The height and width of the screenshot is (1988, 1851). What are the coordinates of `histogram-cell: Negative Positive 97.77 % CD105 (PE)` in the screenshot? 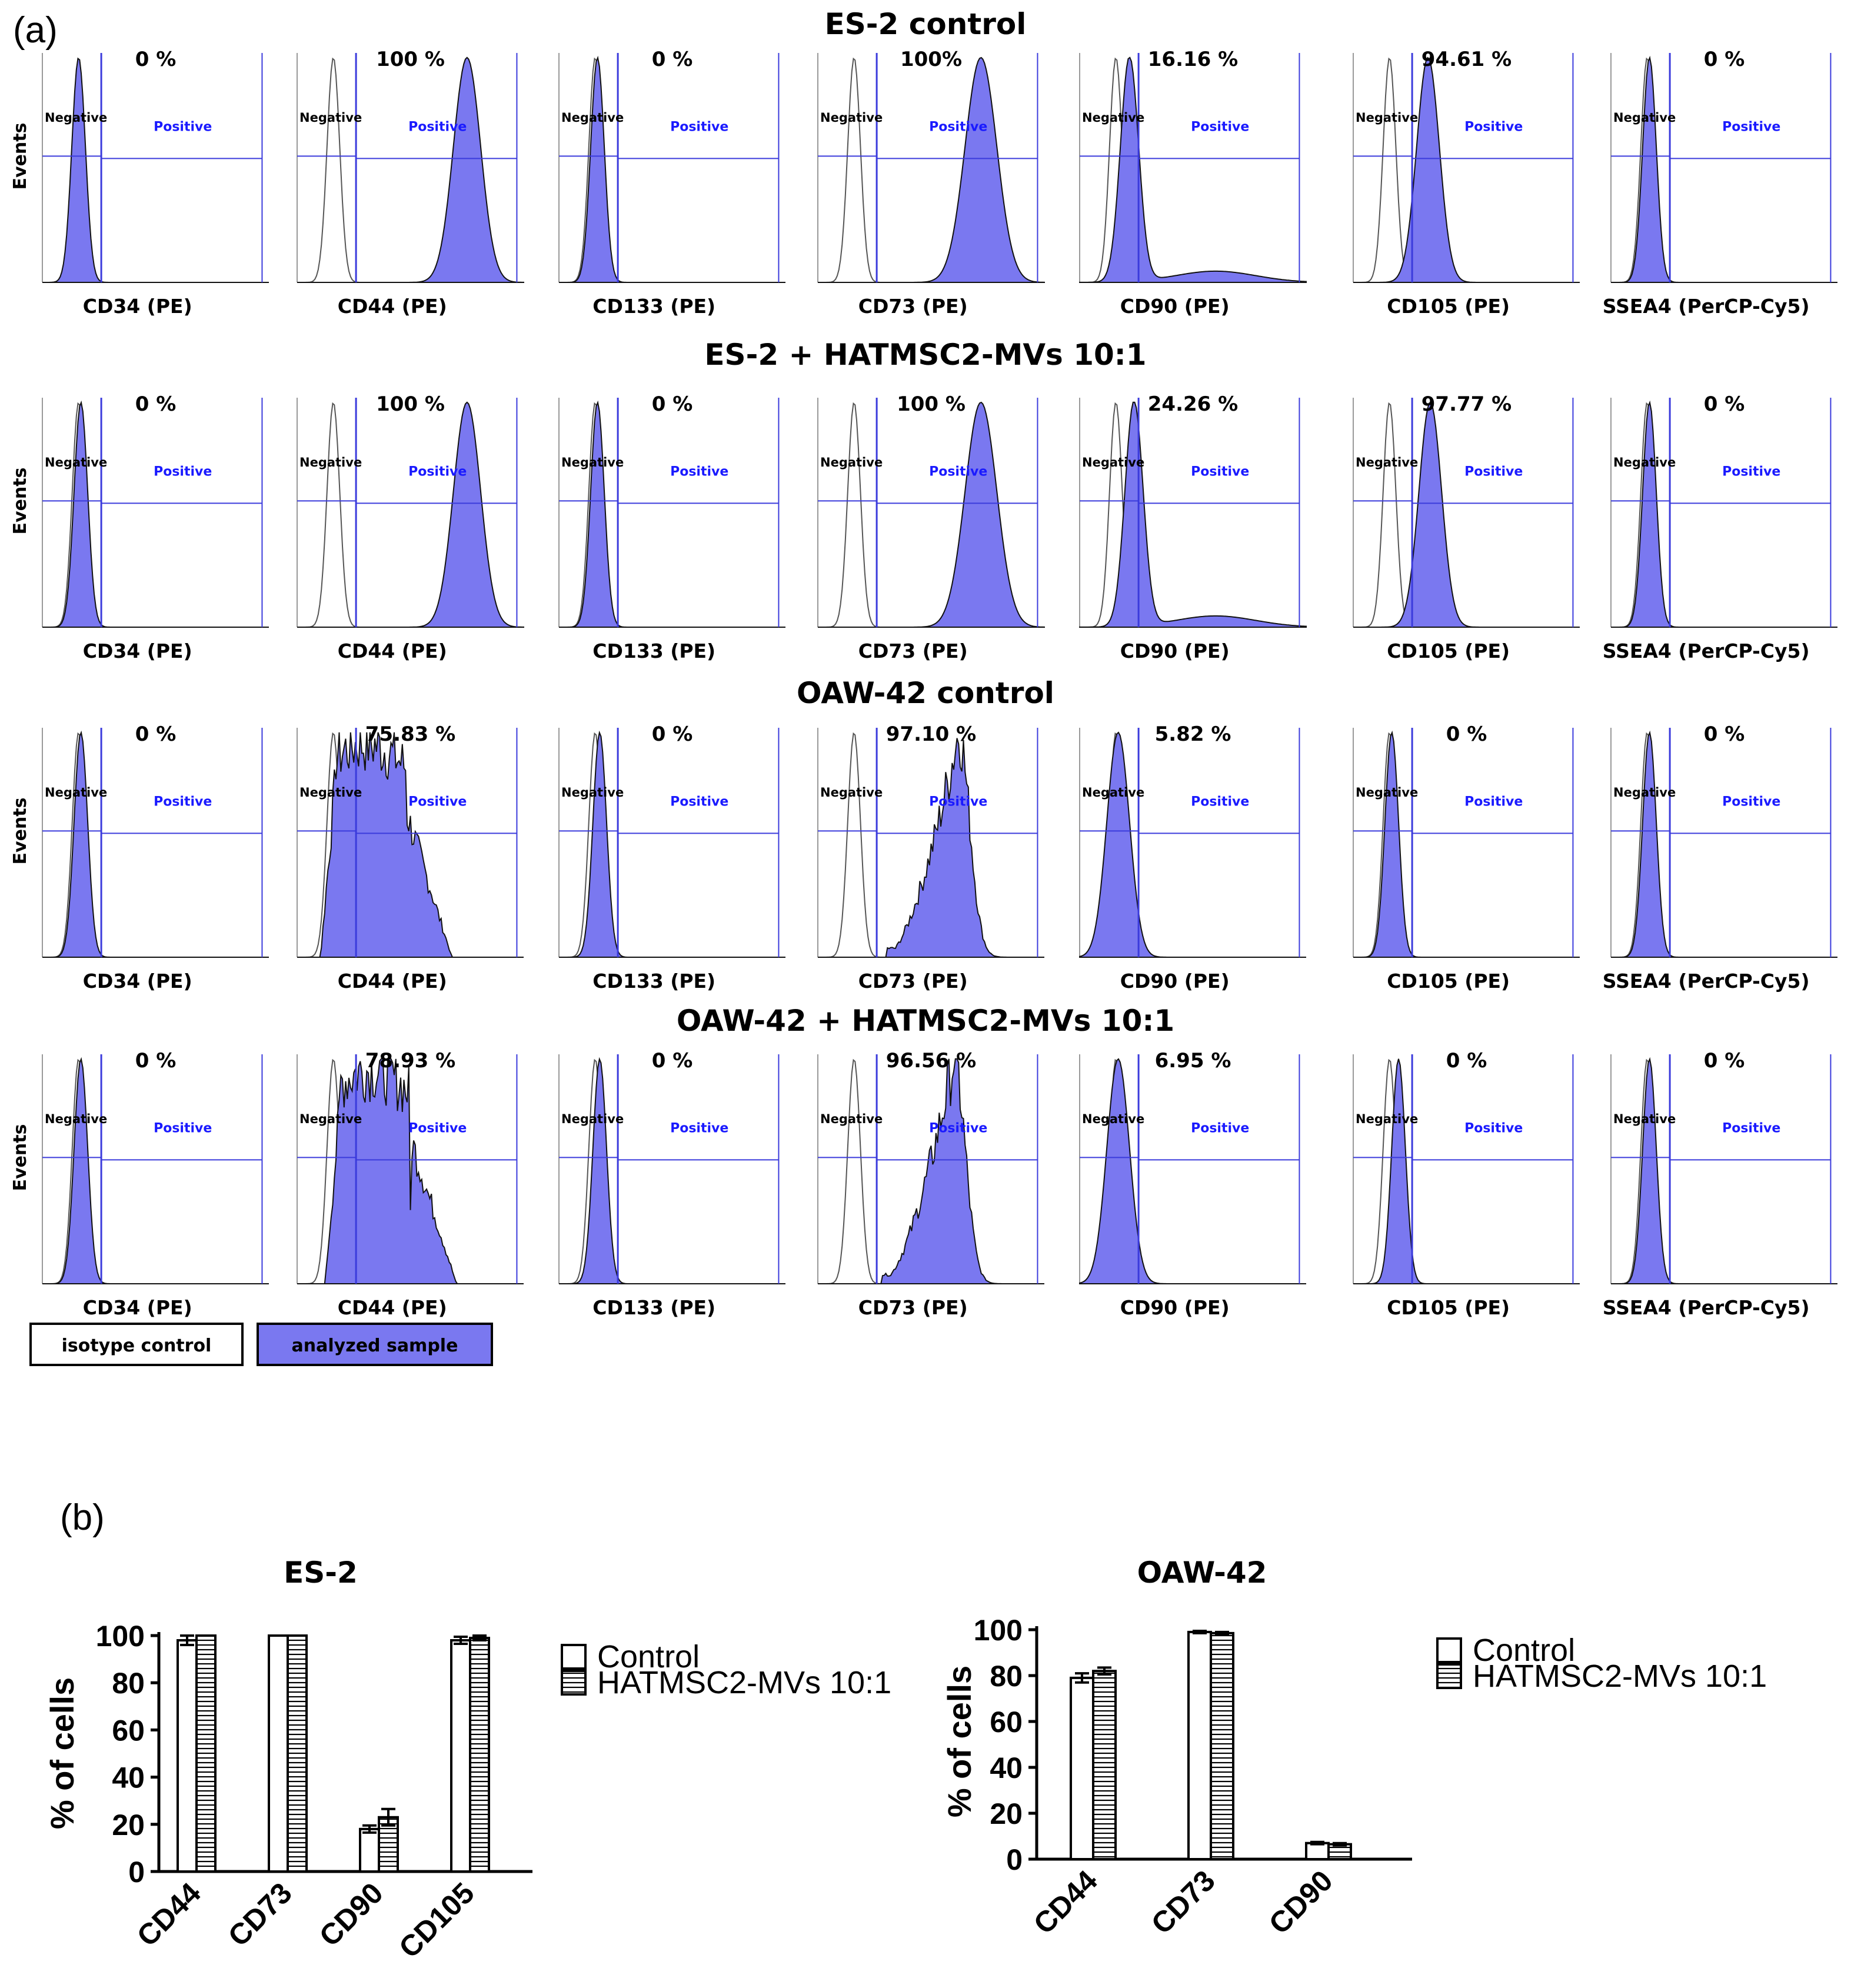 It's located at (1466, 527).